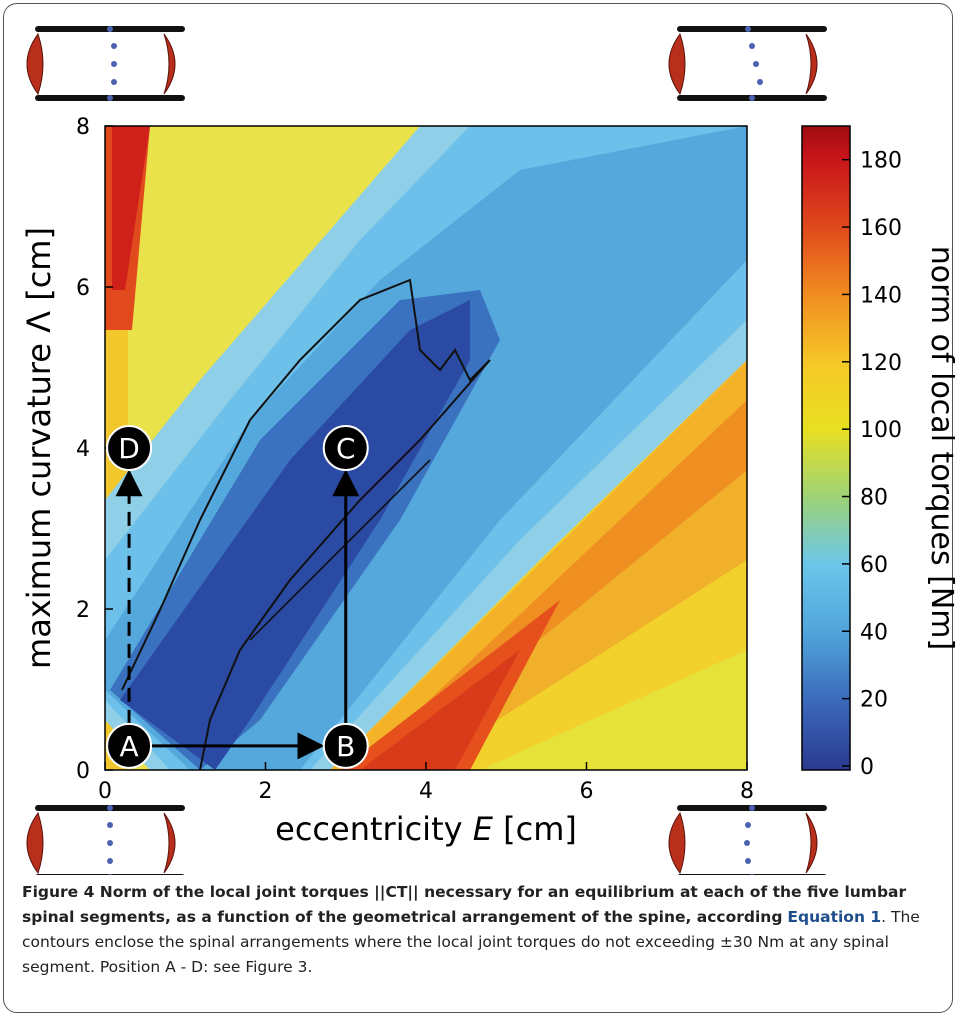  I want to click on marker-b: B, so click(345, 745).